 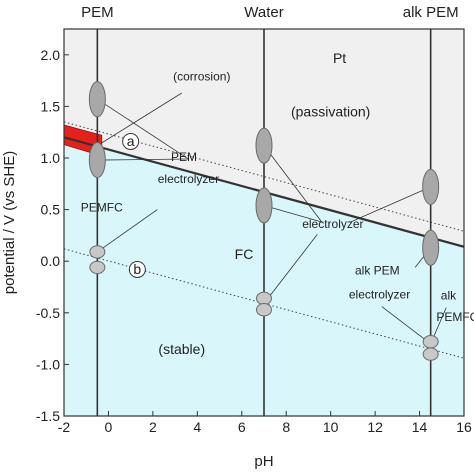 I want to click on annotation-label-12: (stable), so click(x=181, y=349).